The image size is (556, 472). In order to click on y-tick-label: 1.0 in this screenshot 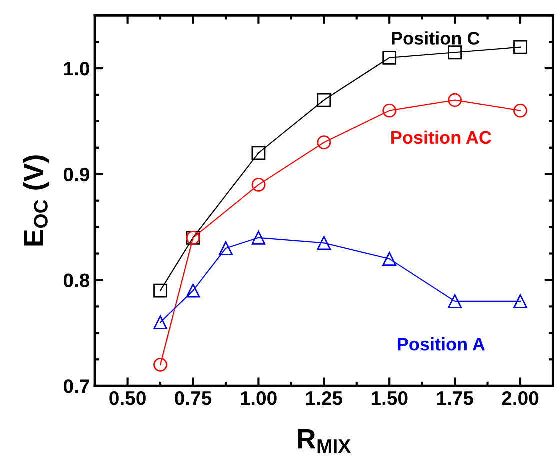, I will do `click(77, 69)`.